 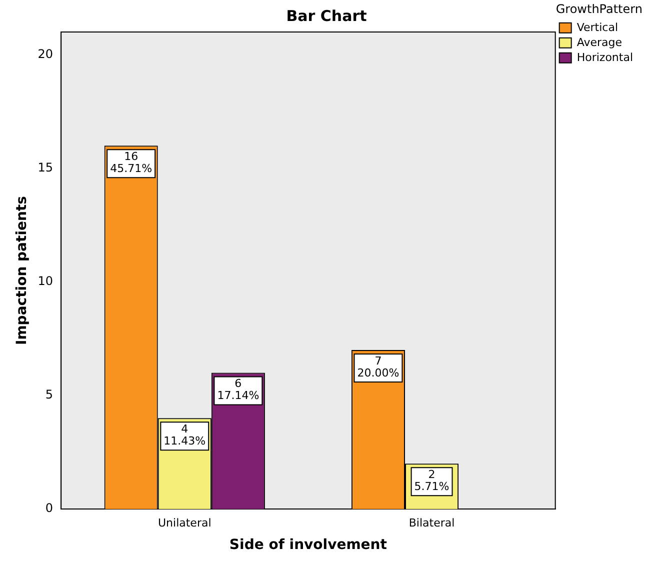 I want to click on legend-label: Vertical, so click(x=597, y=27).